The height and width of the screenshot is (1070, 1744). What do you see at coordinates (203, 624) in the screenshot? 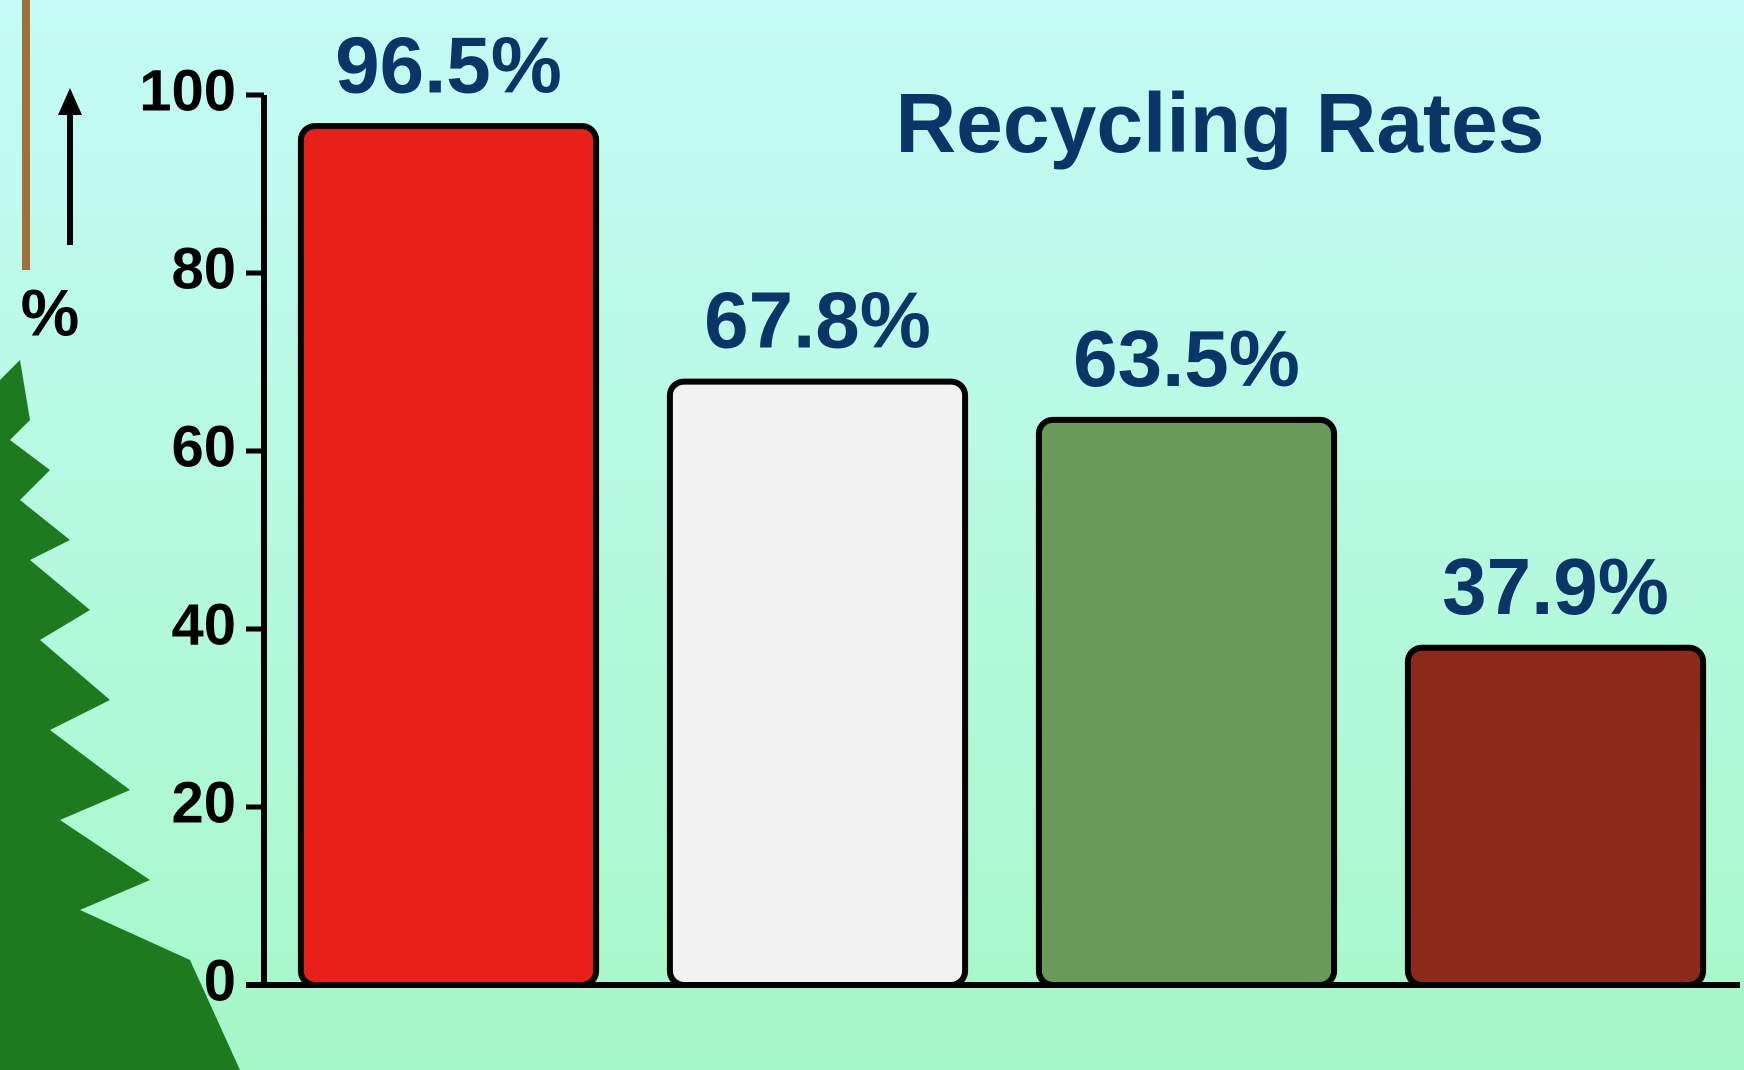
I see `y-tick-label: 40` at bounding box center [203, 624].